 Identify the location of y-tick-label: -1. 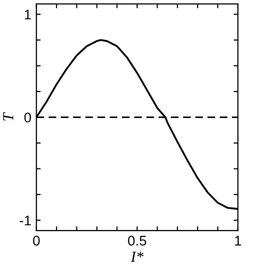
(25, 221).